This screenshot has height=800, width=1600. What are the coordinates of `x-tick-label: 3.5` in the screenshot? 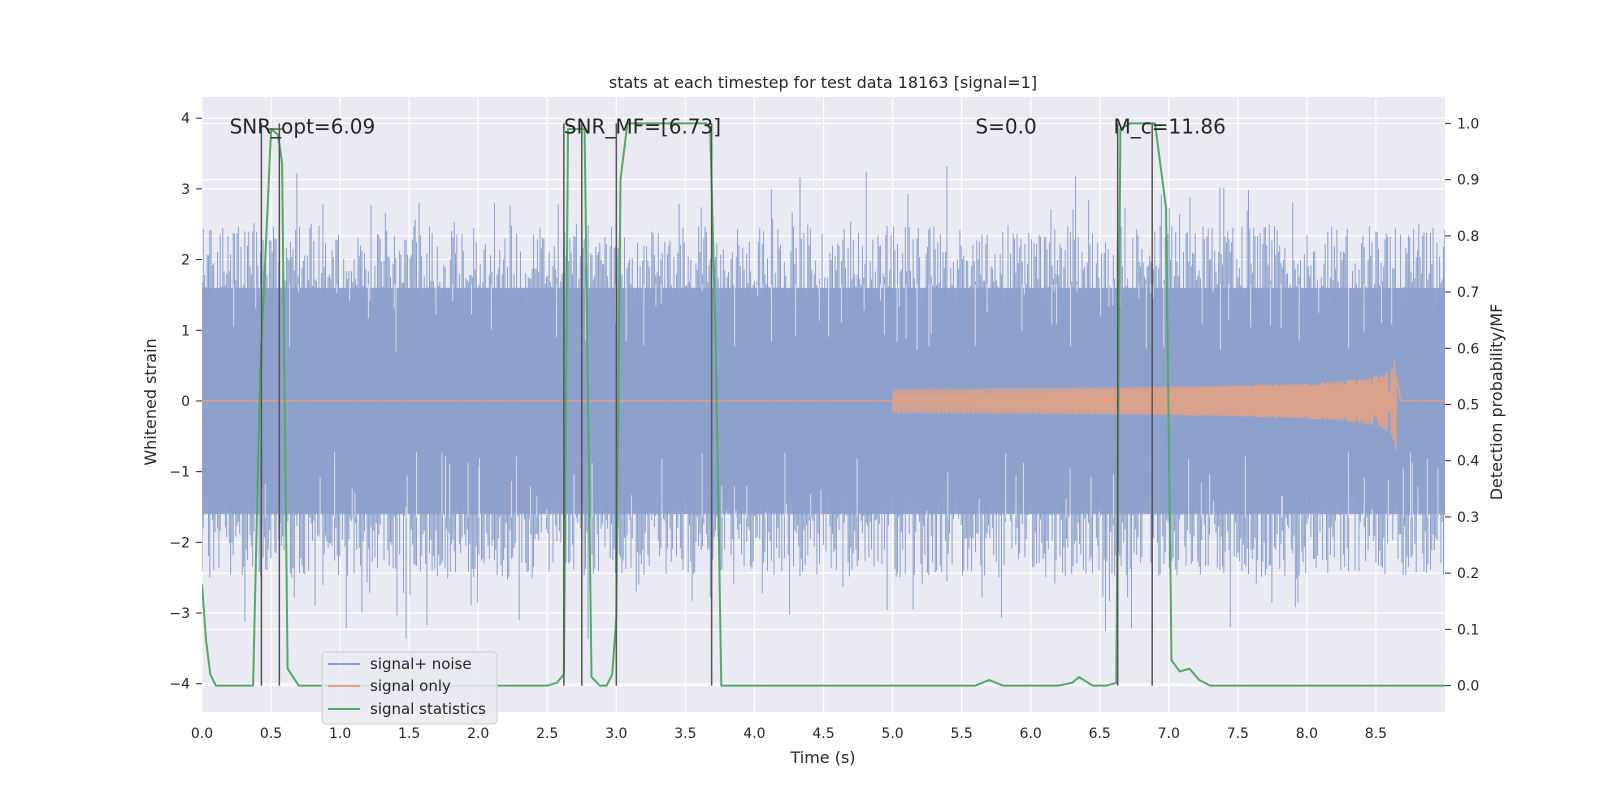 It's located at (685, 734).